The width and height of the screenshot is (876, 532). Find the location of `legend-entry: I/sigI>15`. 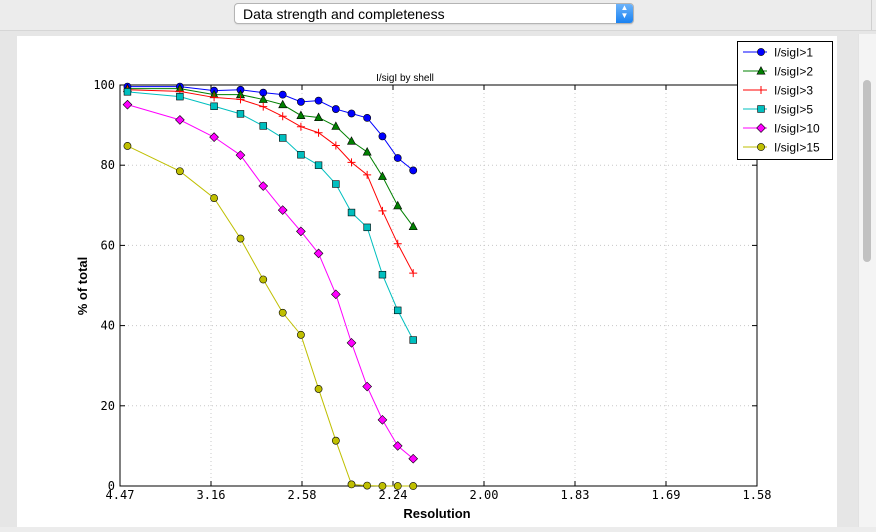

legend-entry: I/sigI>15 is located at coordinates (781, 148).